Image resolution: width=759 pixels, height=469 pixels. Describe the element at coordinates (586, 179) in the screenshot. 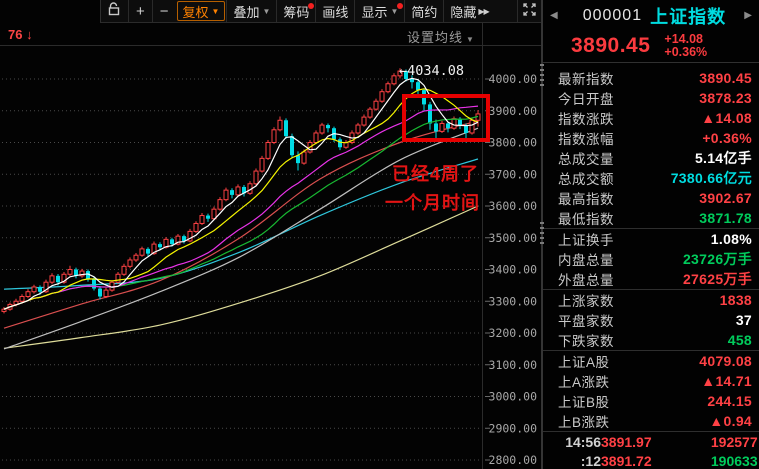

I see `stat-label: 总成交额` at that location.